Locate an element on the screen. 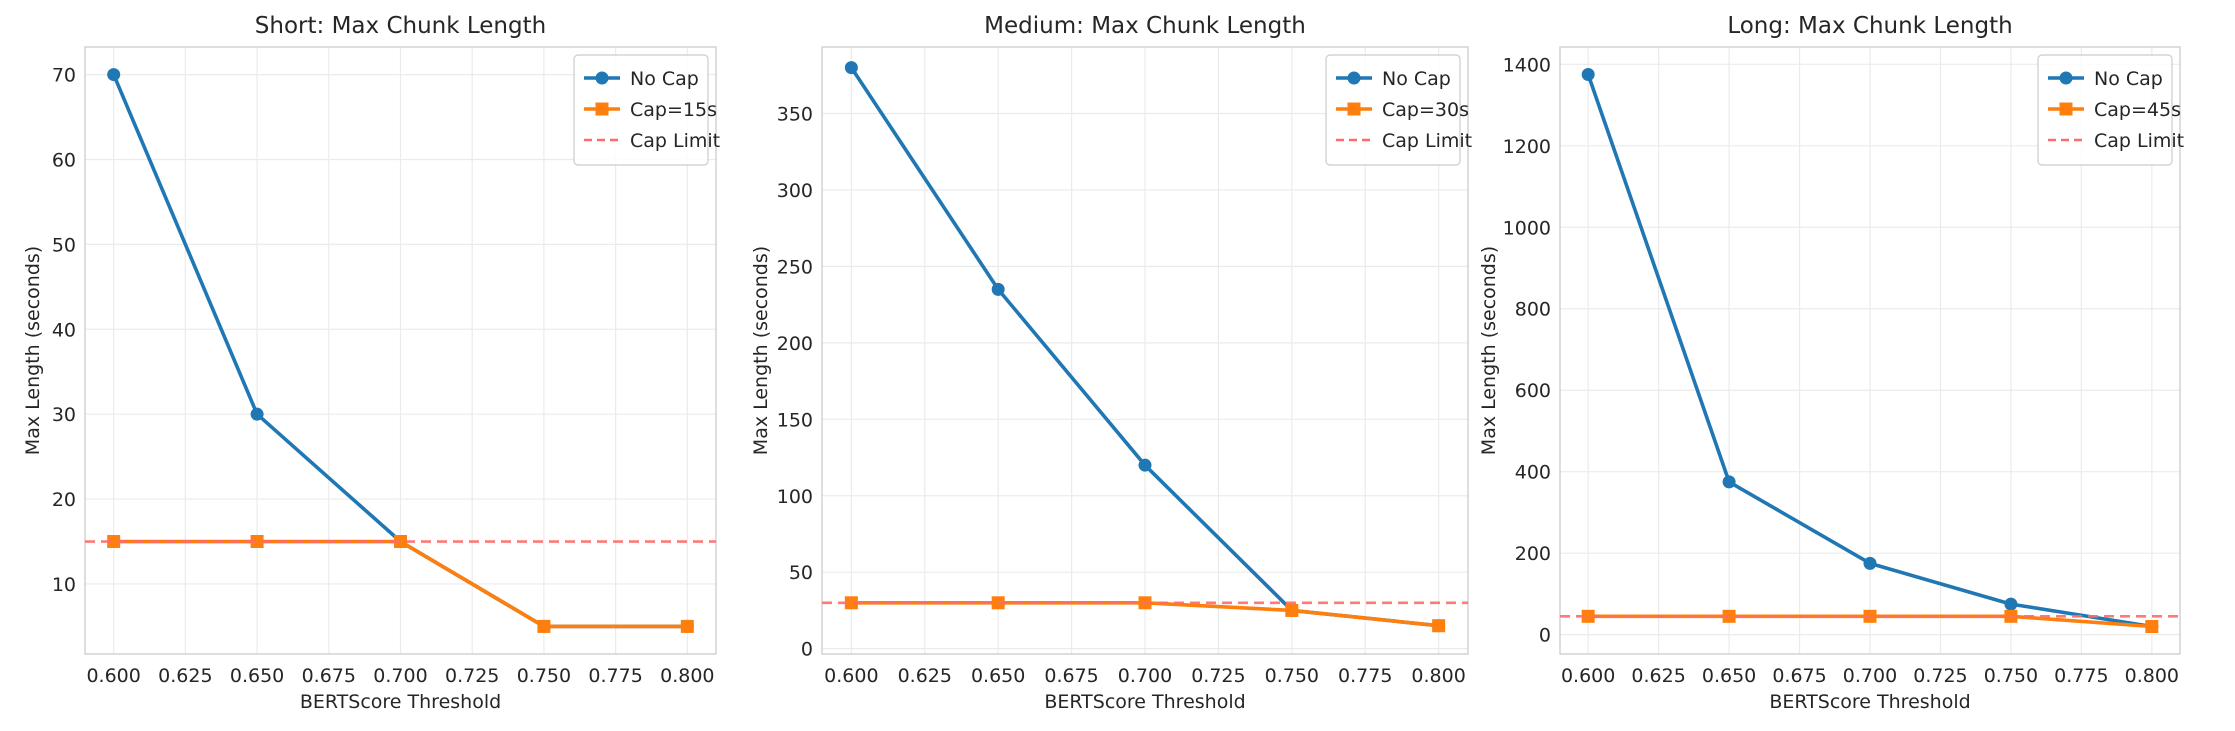 This screenshot has width=2235, height=731. y-tick-label: 150 is located at coordinates (795, 420).